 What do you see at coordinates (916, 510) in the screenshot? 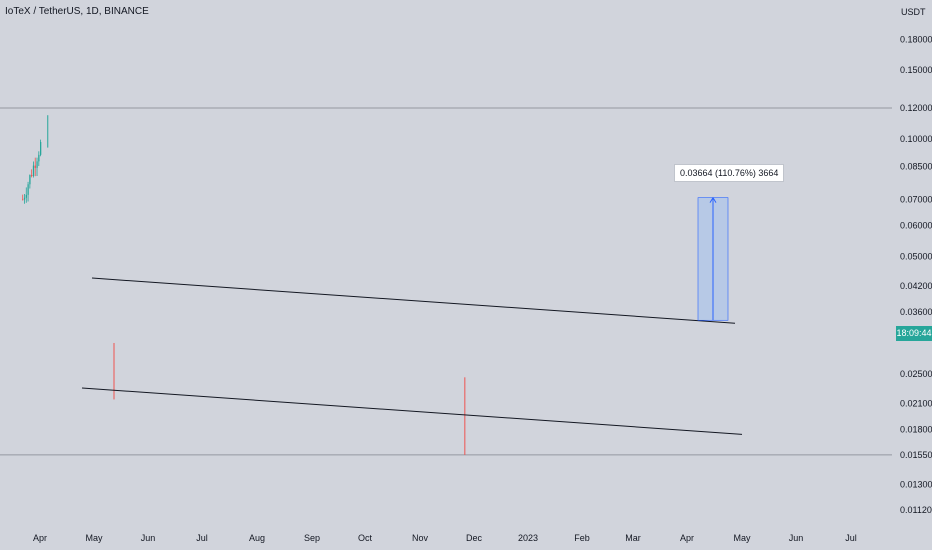
I see `price-tick-label: 0.01120` at bounding box center [916, 510].